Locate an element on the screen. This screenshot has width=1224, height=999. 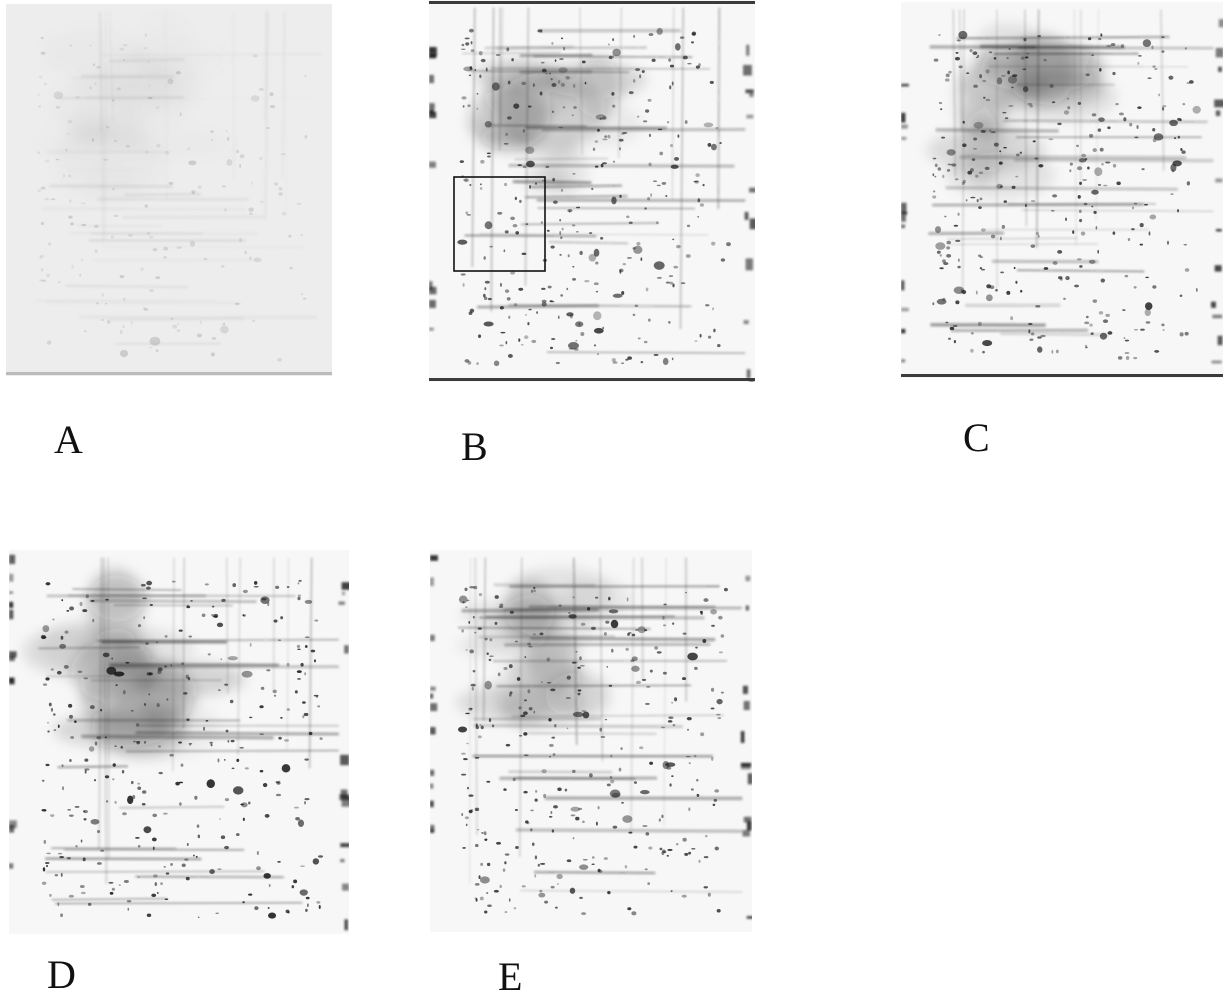
gel-image-d is located at coordinates (179, 742).